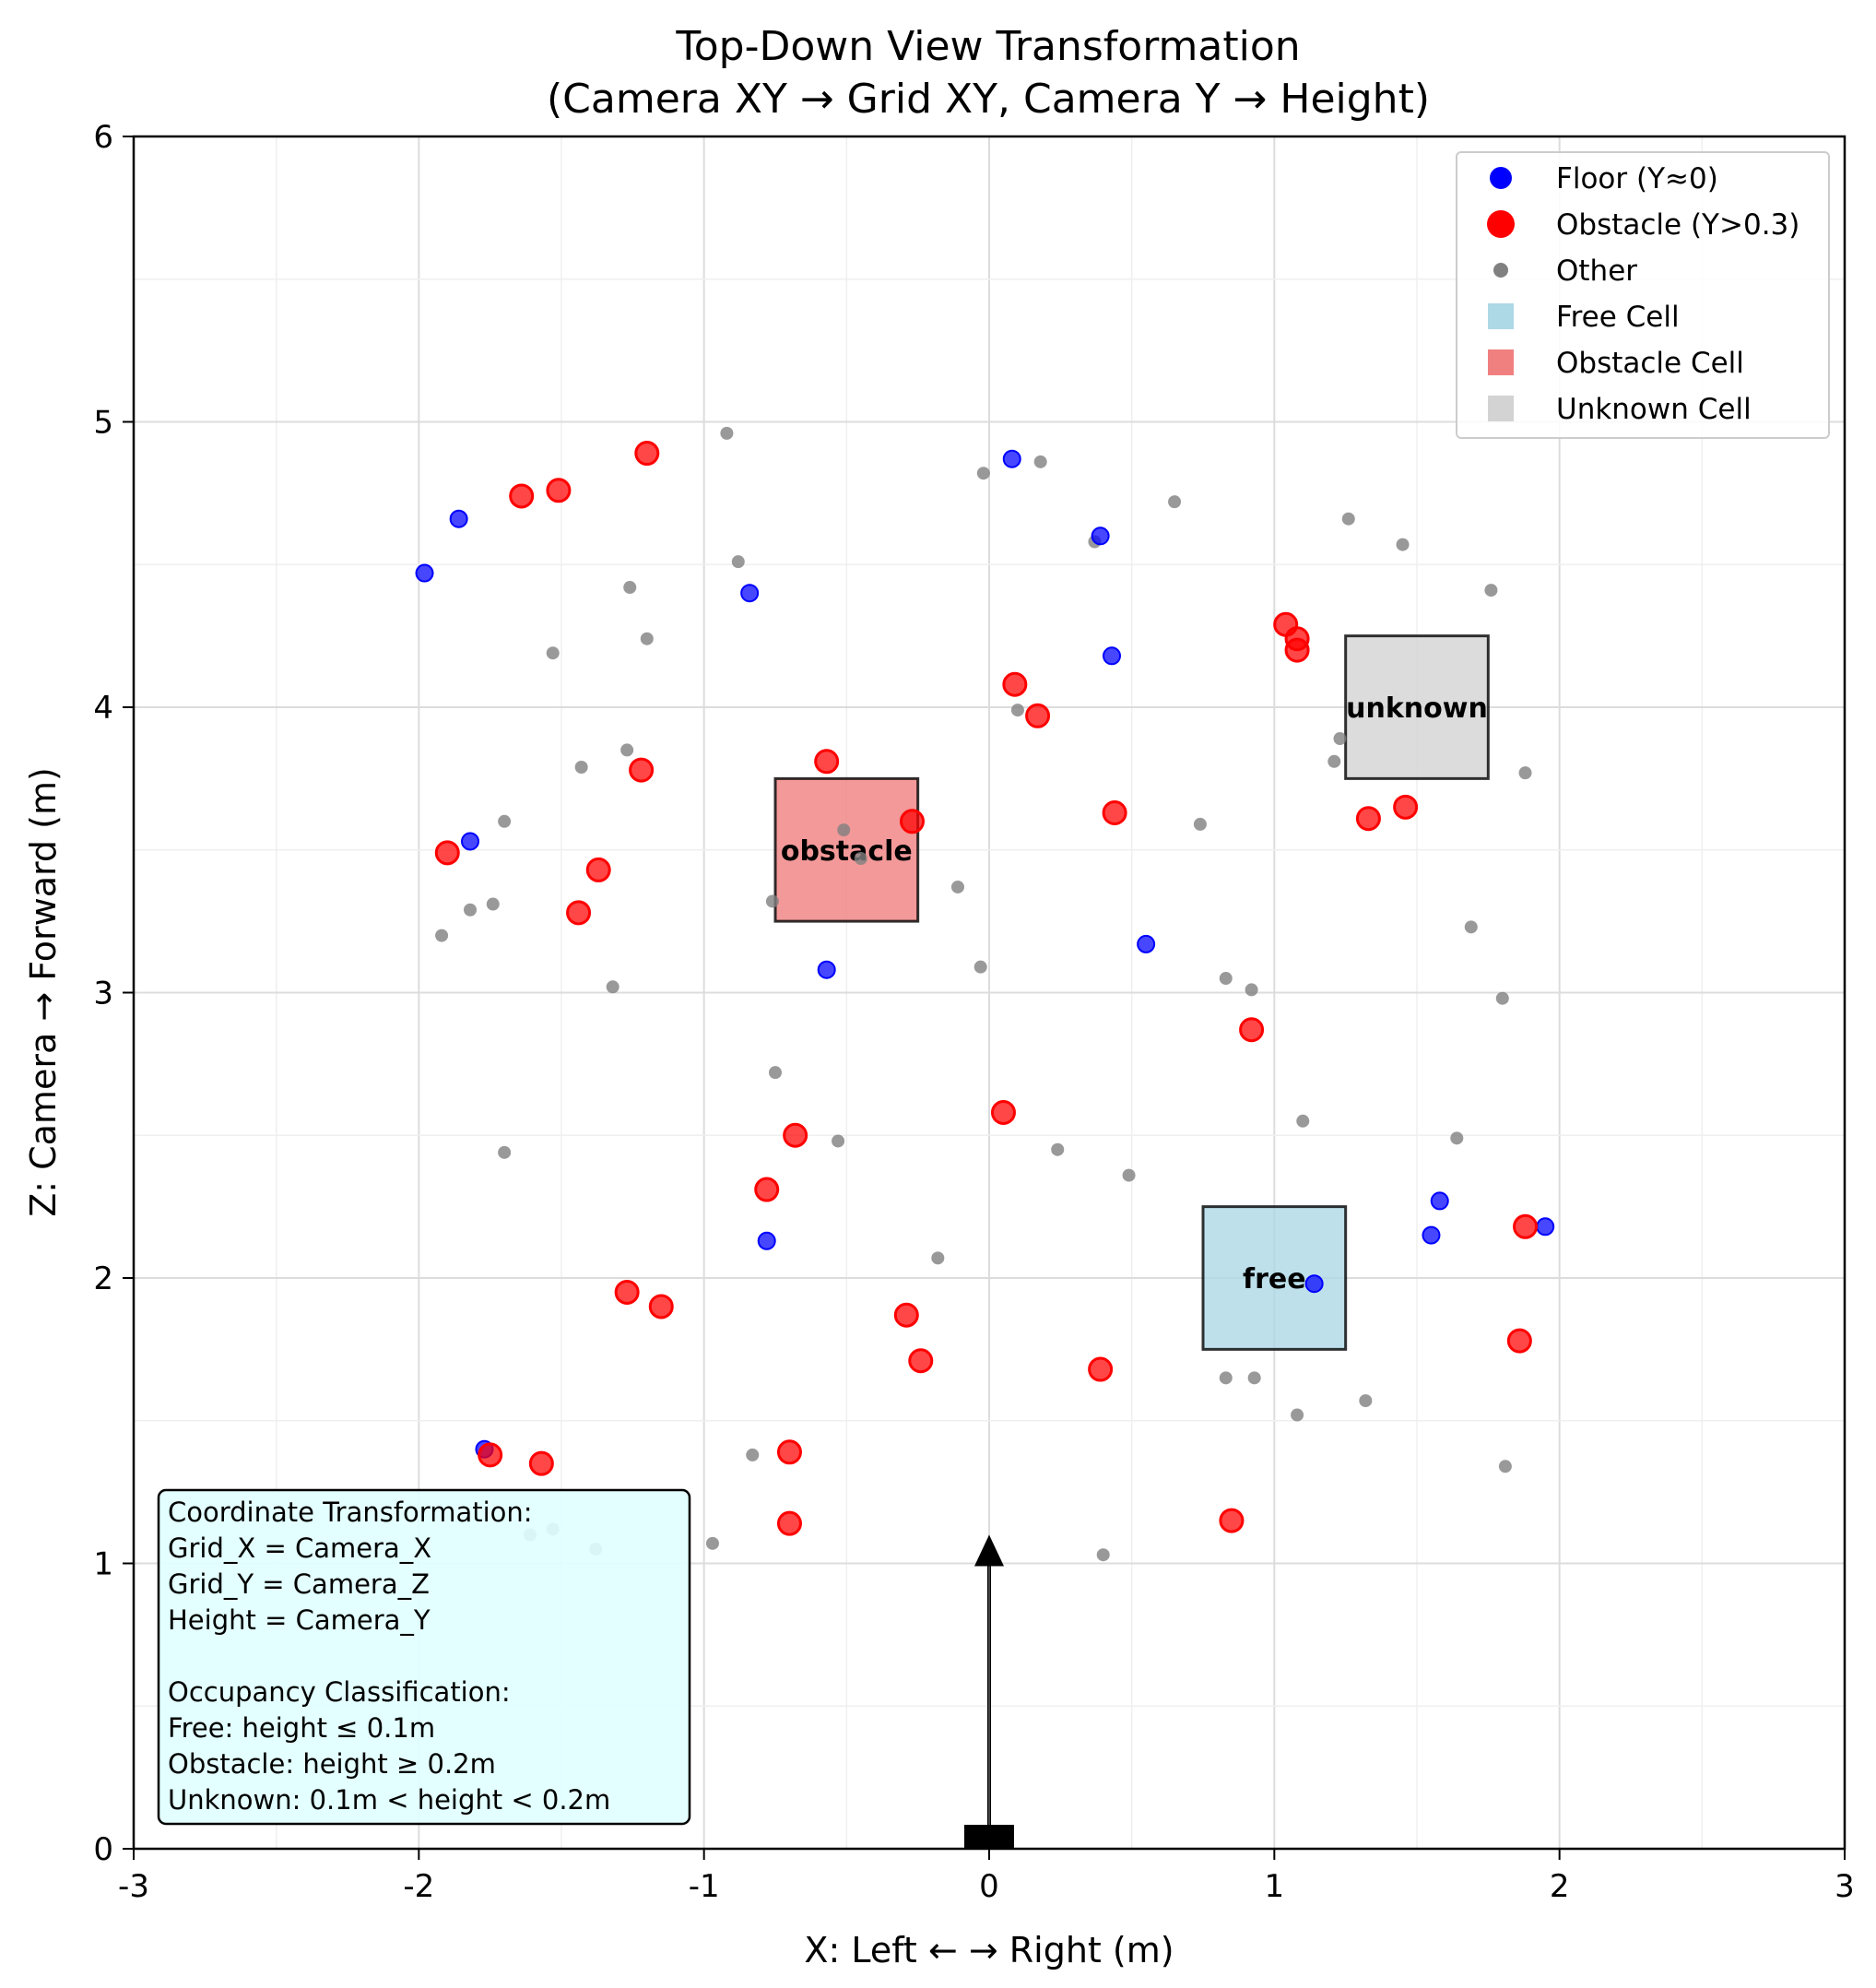 The image size is (1876, 1988). What do you see at coordinates (989, 1550) in the screenshot?
I see `camera-heading-arrow-head` at bounding box center [989, 1550].